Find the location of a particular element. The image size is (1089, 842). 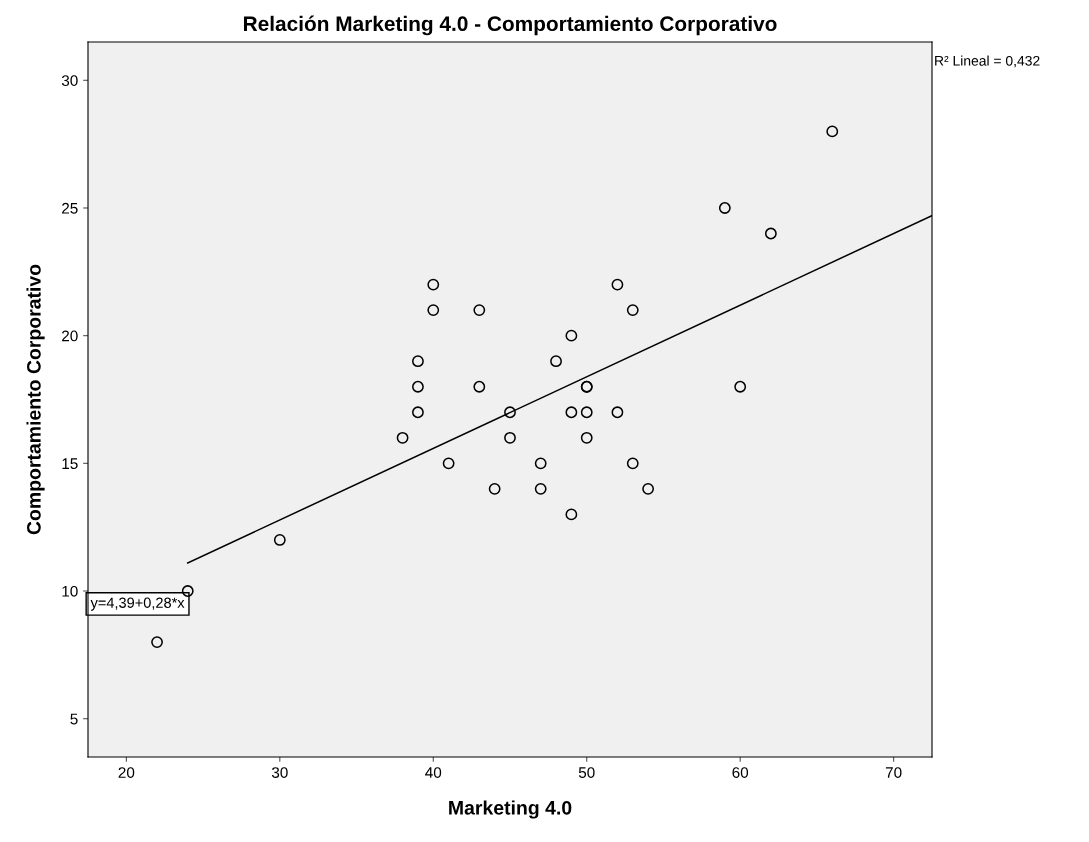

annotation: y=4,39+0,28*x is located at coordinates (137, 604).